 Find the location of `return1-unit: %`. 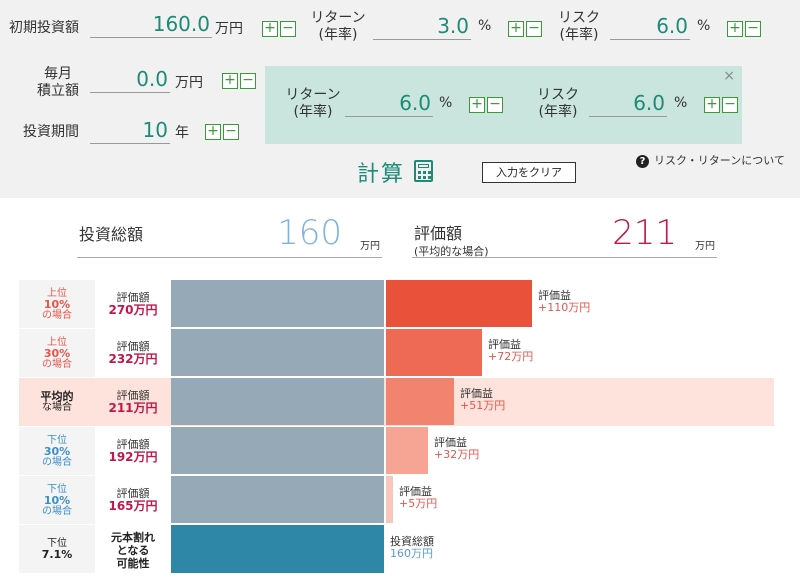

return1-unit: % is located at coordinates (485, 26).